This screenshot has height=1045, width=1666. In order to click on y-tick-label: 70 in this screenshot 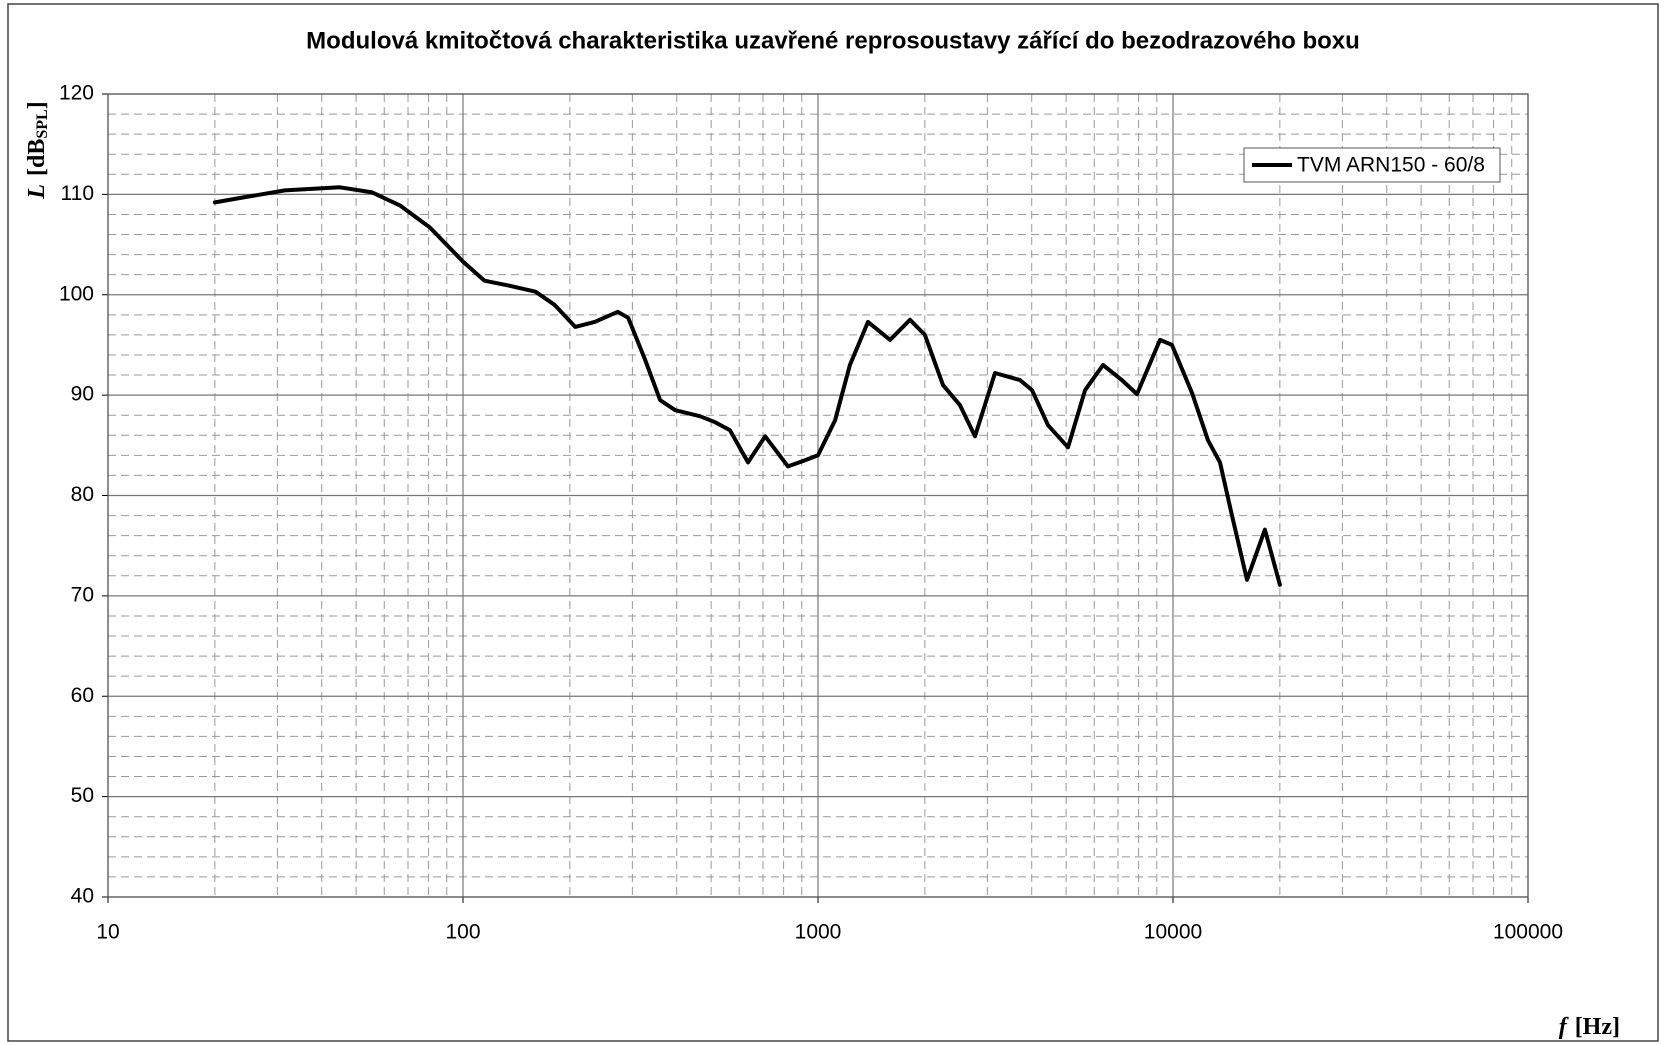, I will do `click(82, 594)`.